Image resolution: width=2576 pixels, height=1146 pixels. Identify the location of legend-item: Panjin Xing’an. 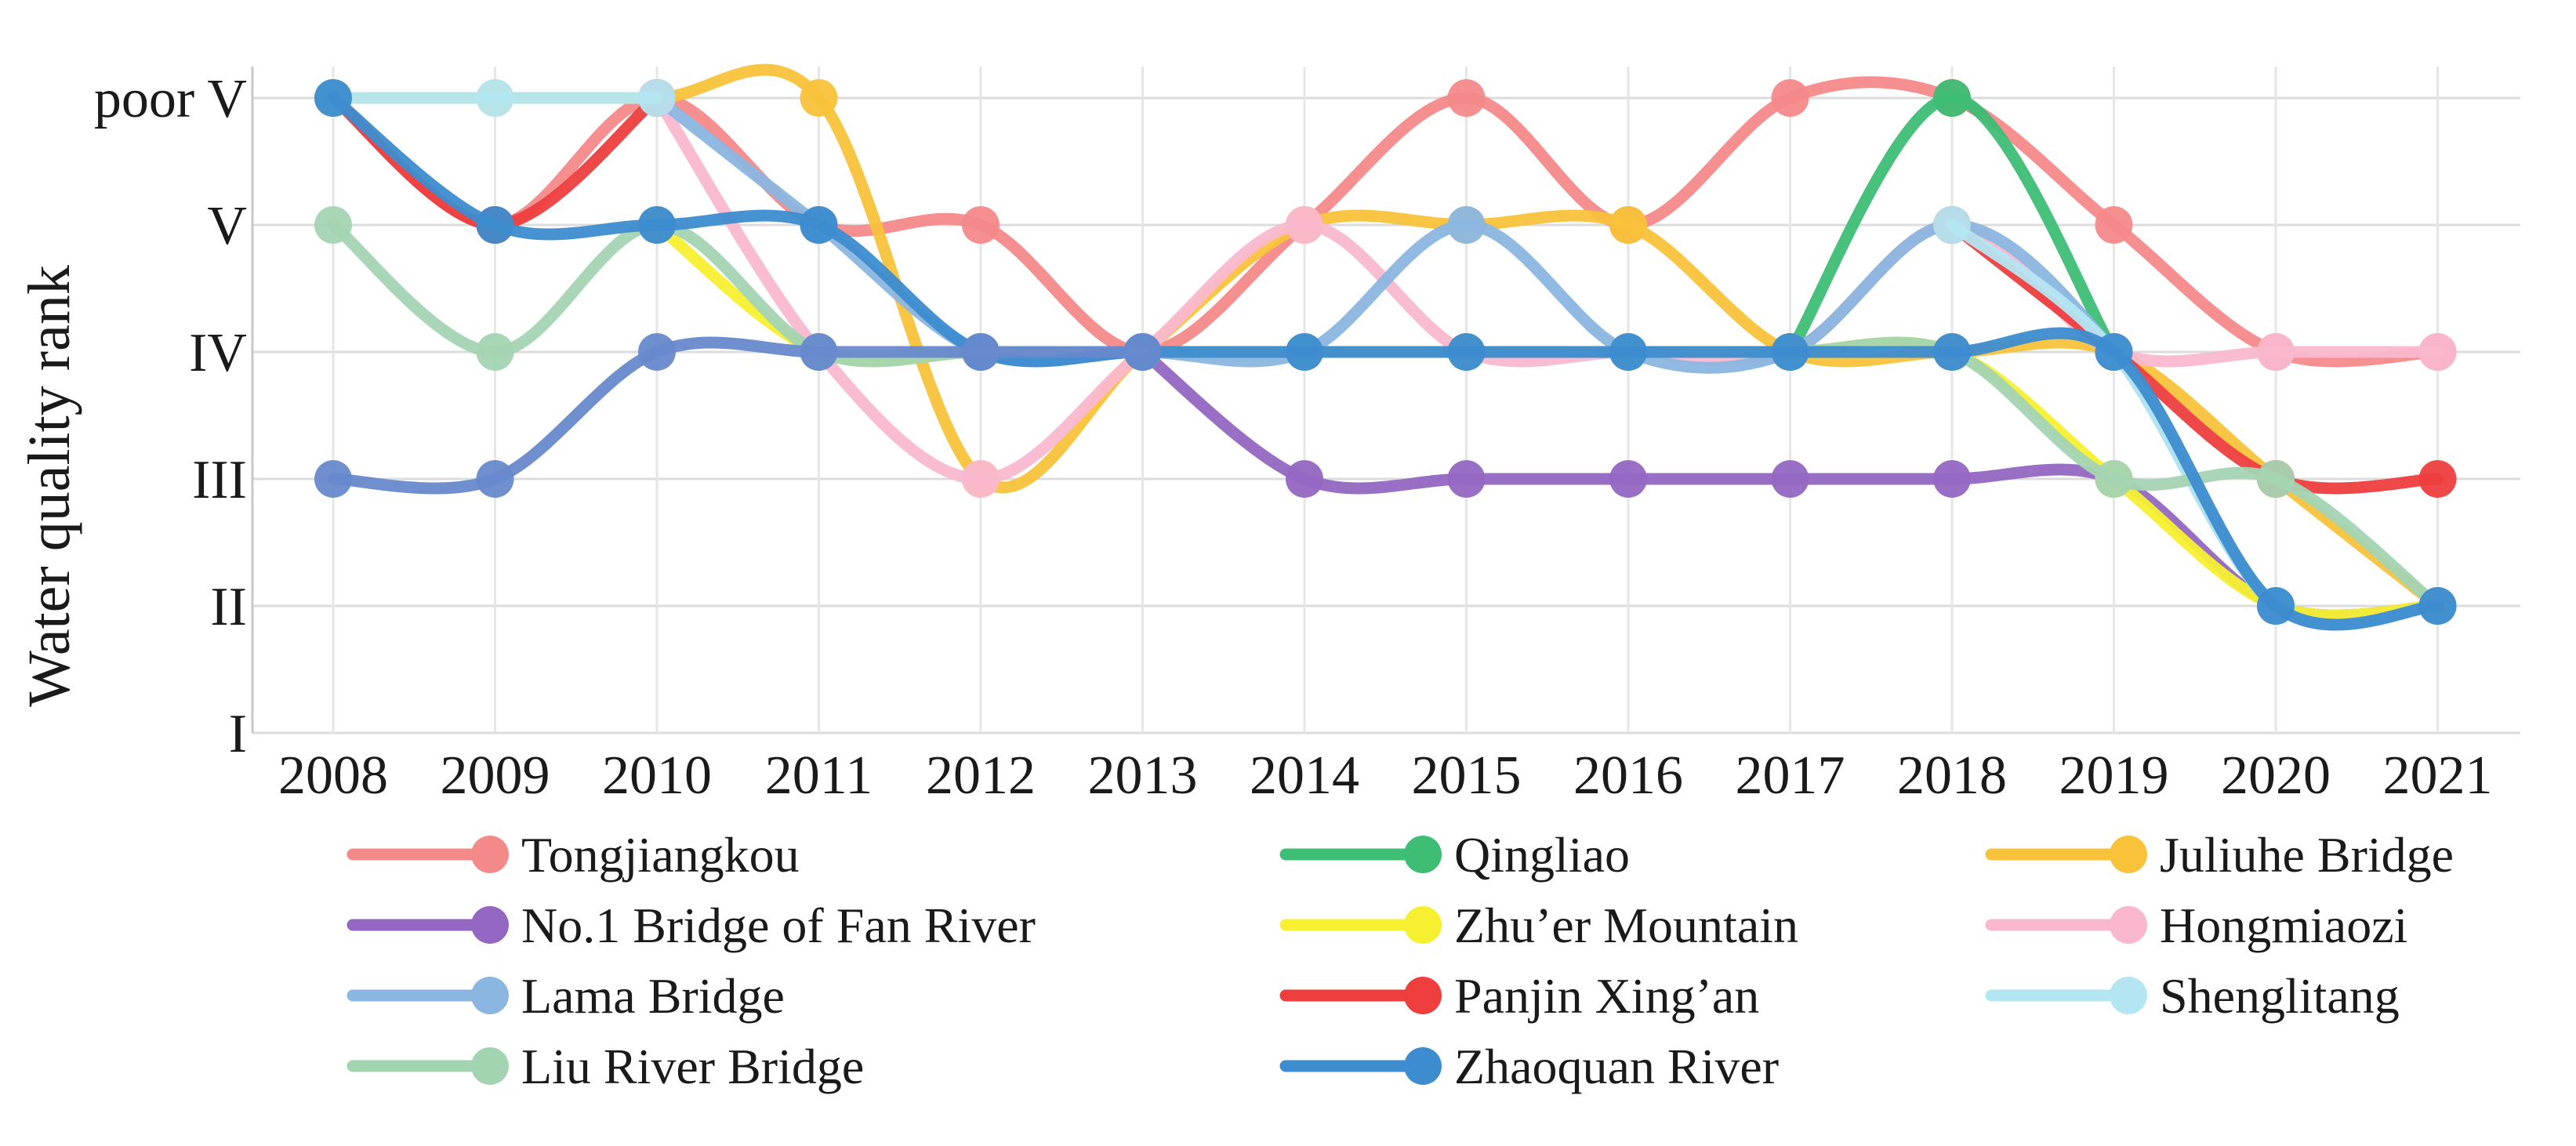
(1519, 996).